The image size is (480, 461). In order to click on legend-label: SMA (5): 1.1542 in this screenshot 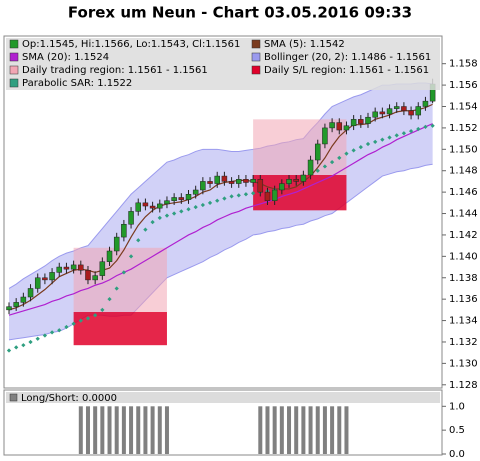, I will do `click(304, 44)`.